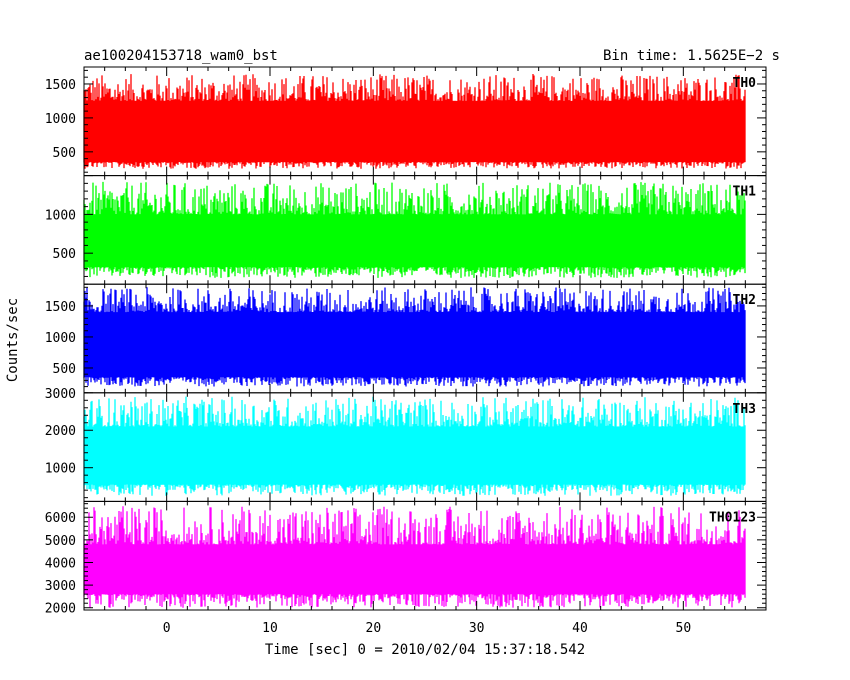 The image size is (850, 680). I want to click on chart-title: ae100204153718_wam0_bst, so click(181, 56).